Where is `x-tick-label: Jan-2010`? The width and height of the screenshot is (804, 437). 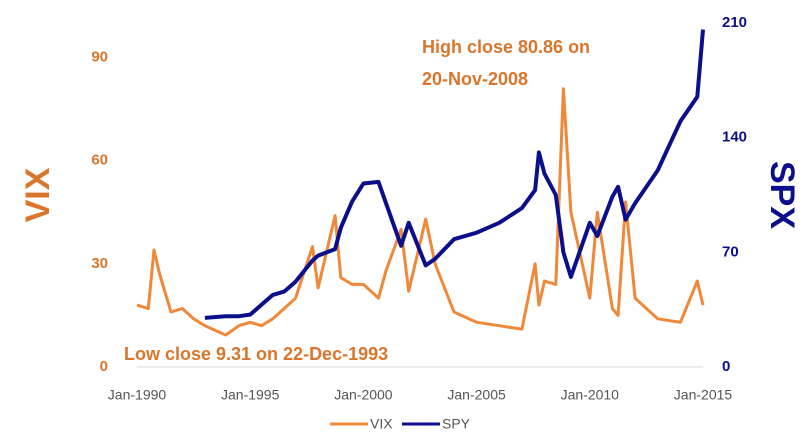
x-tick-label: Jan-2010 is located at coordinates (590, 395).